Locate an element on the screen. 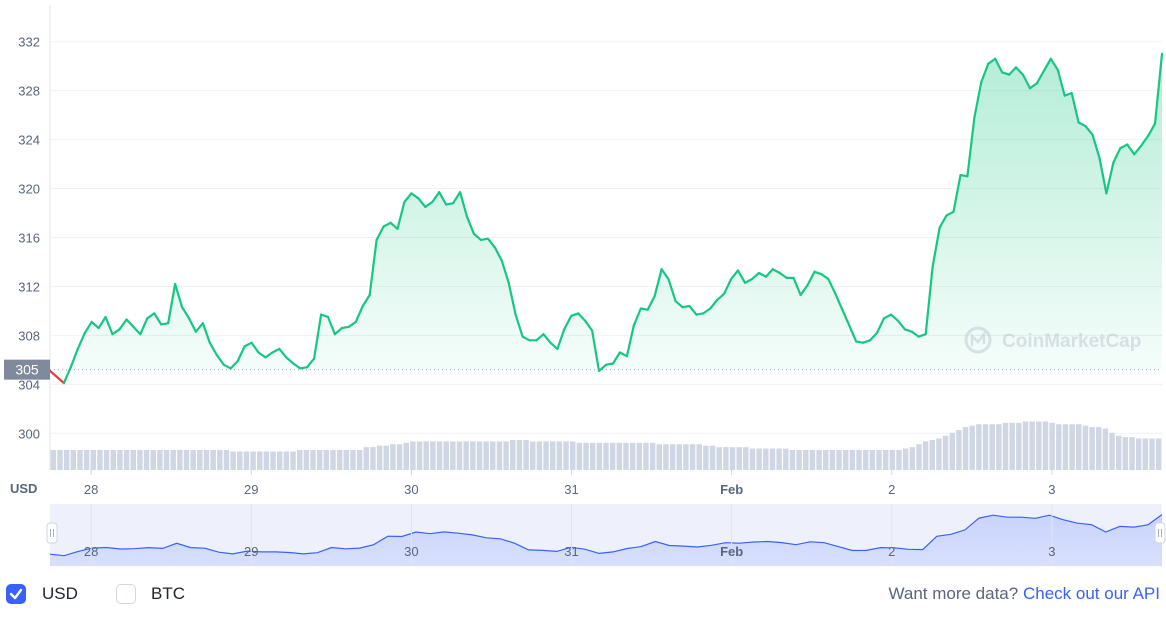  x-tick-label: 31 is located at coordinates (571, 489).